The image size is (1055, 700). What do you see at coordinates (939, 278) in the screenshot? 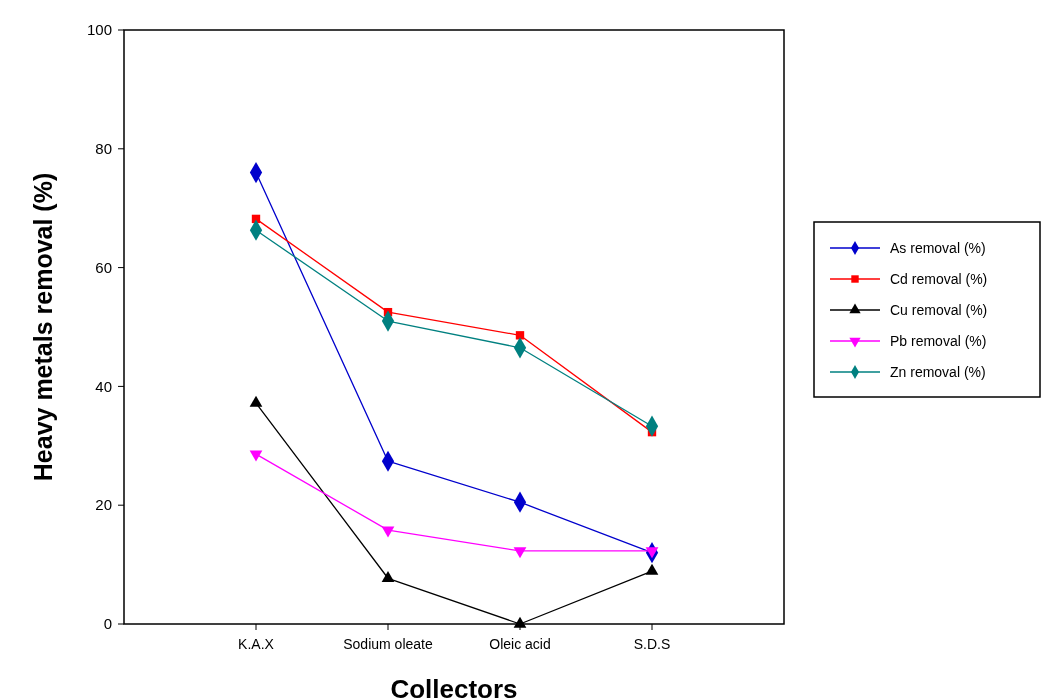
I see `legend-label: Cd removal (%)` at bounding box center [939, 278].